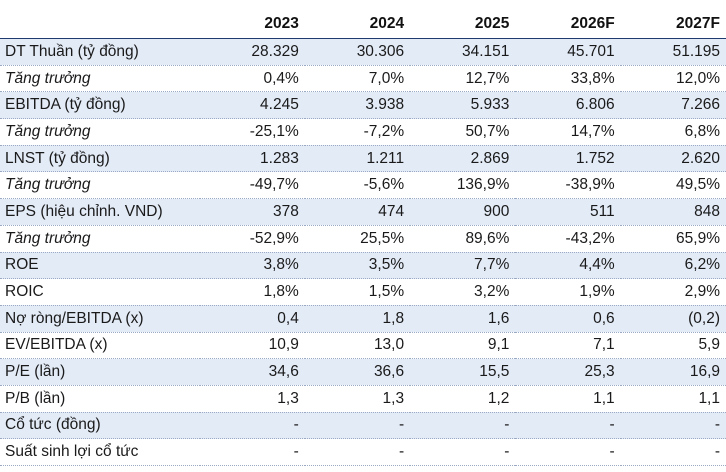 The height and width of the screenshot is (472, 726). What do you see at coordinates (568, 52) in the screenshot?
I see `value-cell: 45.701` at bounding box center [568, 52].